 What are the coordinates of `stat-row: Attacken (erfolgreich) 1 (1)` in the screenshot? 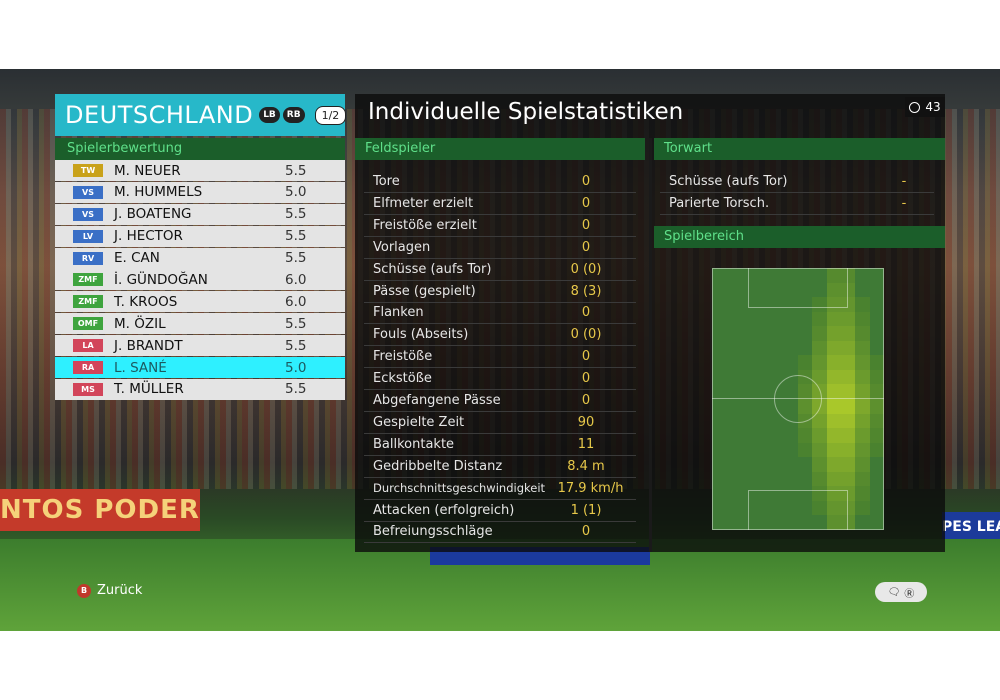 It's located at (500, 511).